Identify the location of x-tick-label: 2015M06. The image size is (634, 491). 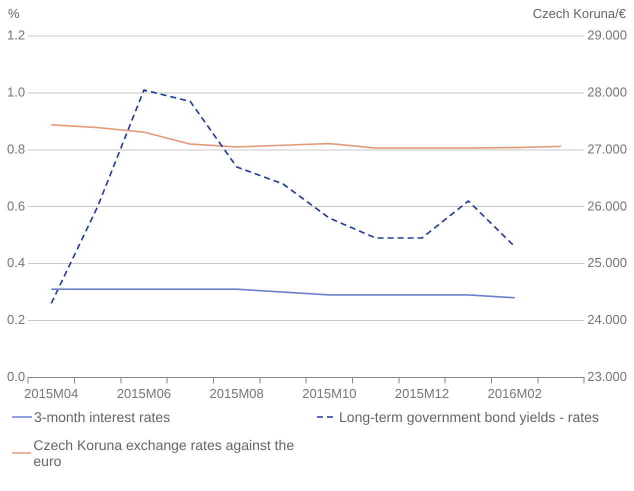
(144, 393).